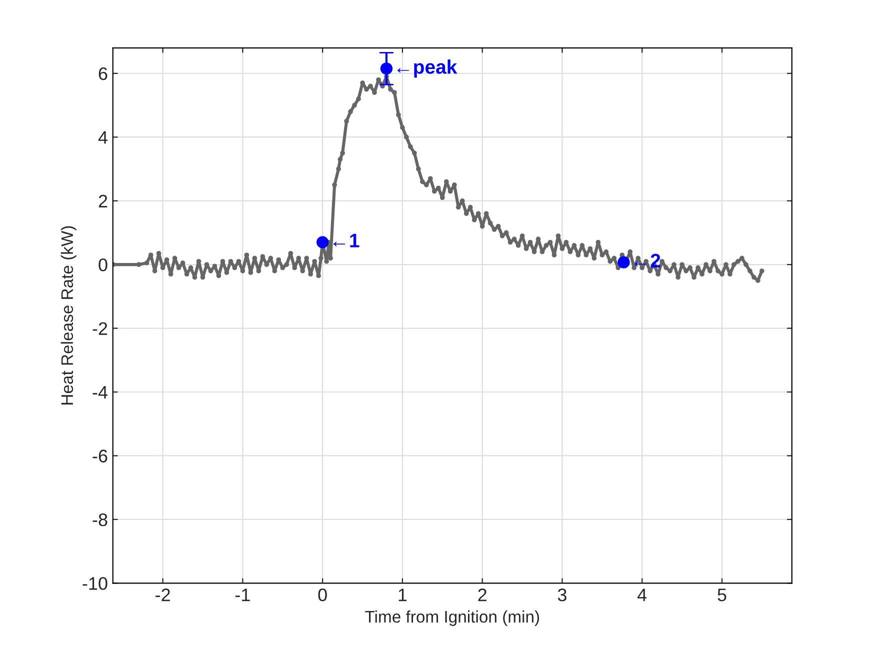 This screenshot has width=875, height=656. I want to click on x-axis-title: Time from Ignition (min), so click(452, 618).